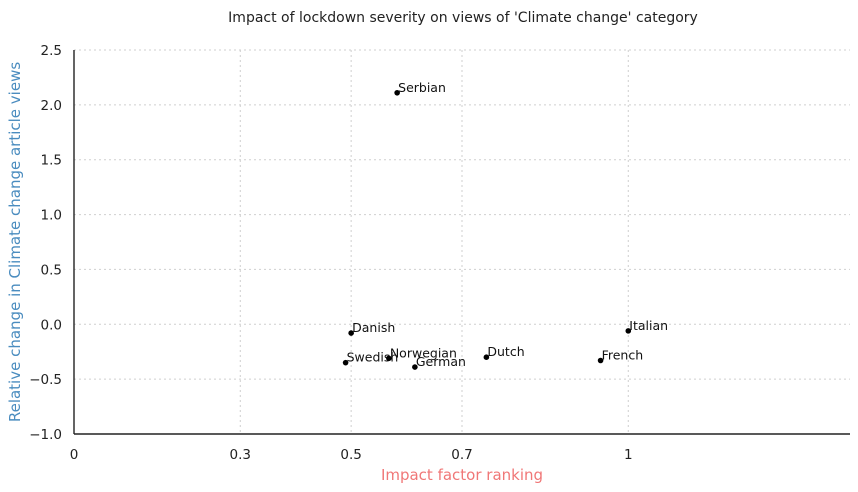 This screenshot has height=492, width=858. What do you see at coordinates (74, 455) in the screenshot?
I see `x-tick-label: 0` at bounding box center [74, 455].